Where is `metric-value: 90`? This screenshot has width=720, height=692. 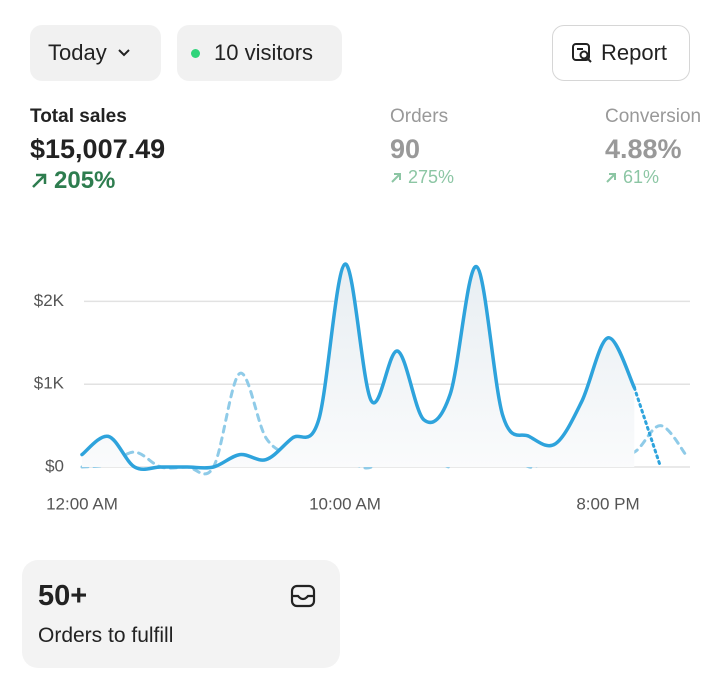 metric-value: 90 is located at coordinates (405, 149).